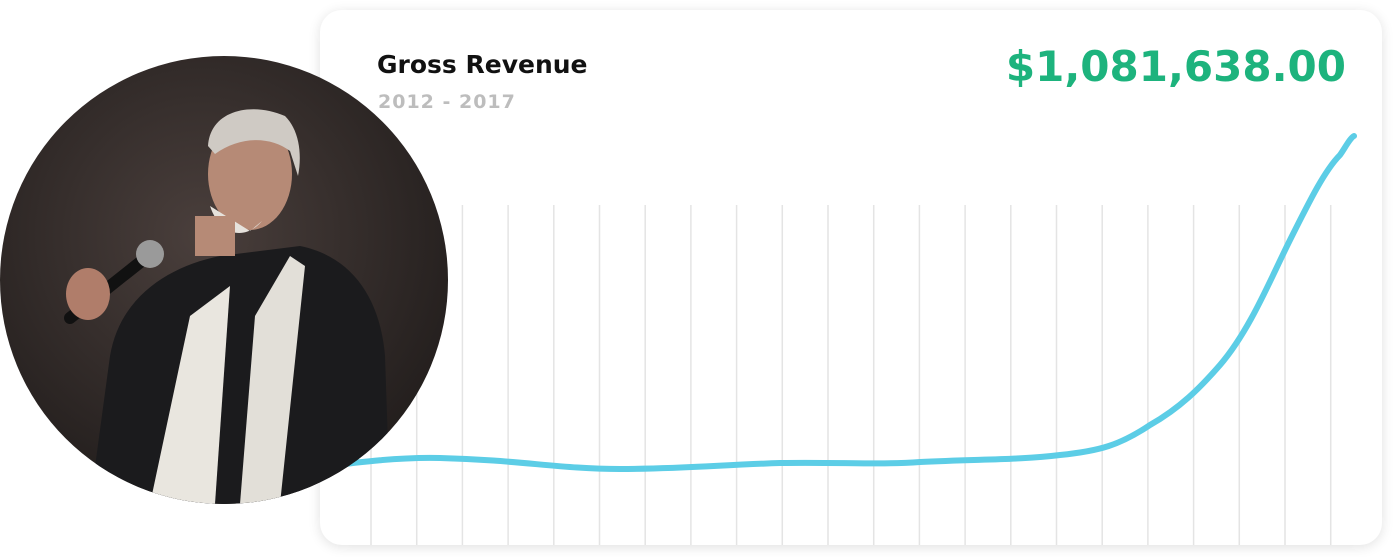  What do you see at coordinates (447, 102) in the screenshot?
I see `card-subtitle: 2012 - 2017` at bounding box center [447, 102].